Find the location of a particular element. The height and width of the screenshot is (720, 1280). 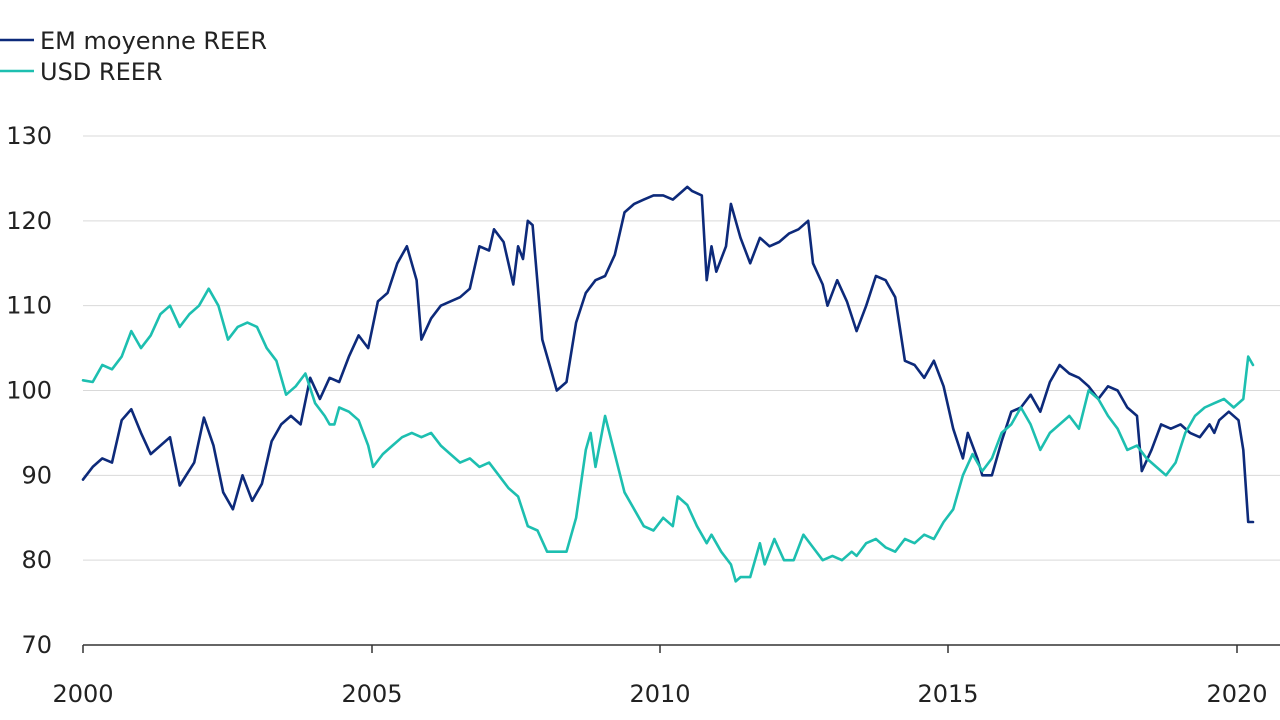

x-tick-label: 2015 is located at coordinates (947, 694).